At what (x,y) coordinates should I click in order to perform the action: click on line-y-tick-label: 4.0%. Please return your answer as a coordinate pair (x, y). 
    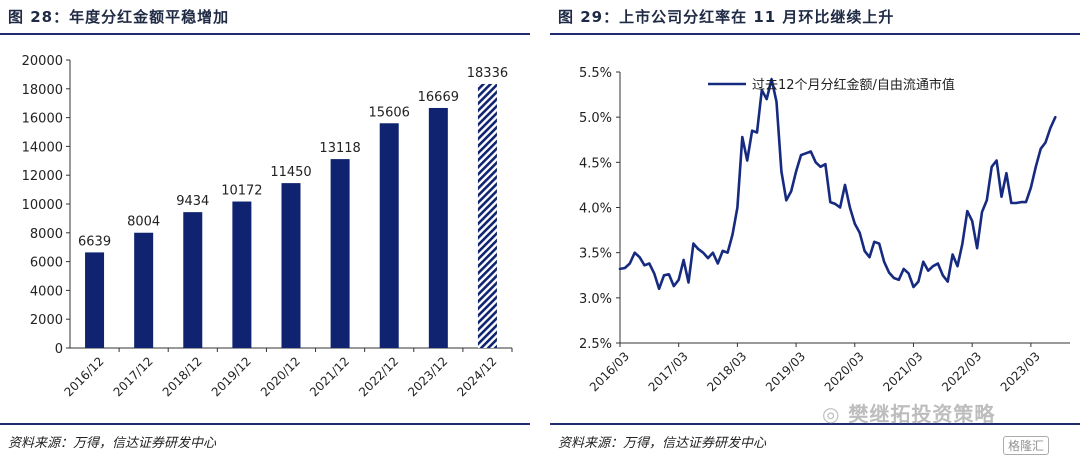
    Looking at the image, I should click on (595, 209).